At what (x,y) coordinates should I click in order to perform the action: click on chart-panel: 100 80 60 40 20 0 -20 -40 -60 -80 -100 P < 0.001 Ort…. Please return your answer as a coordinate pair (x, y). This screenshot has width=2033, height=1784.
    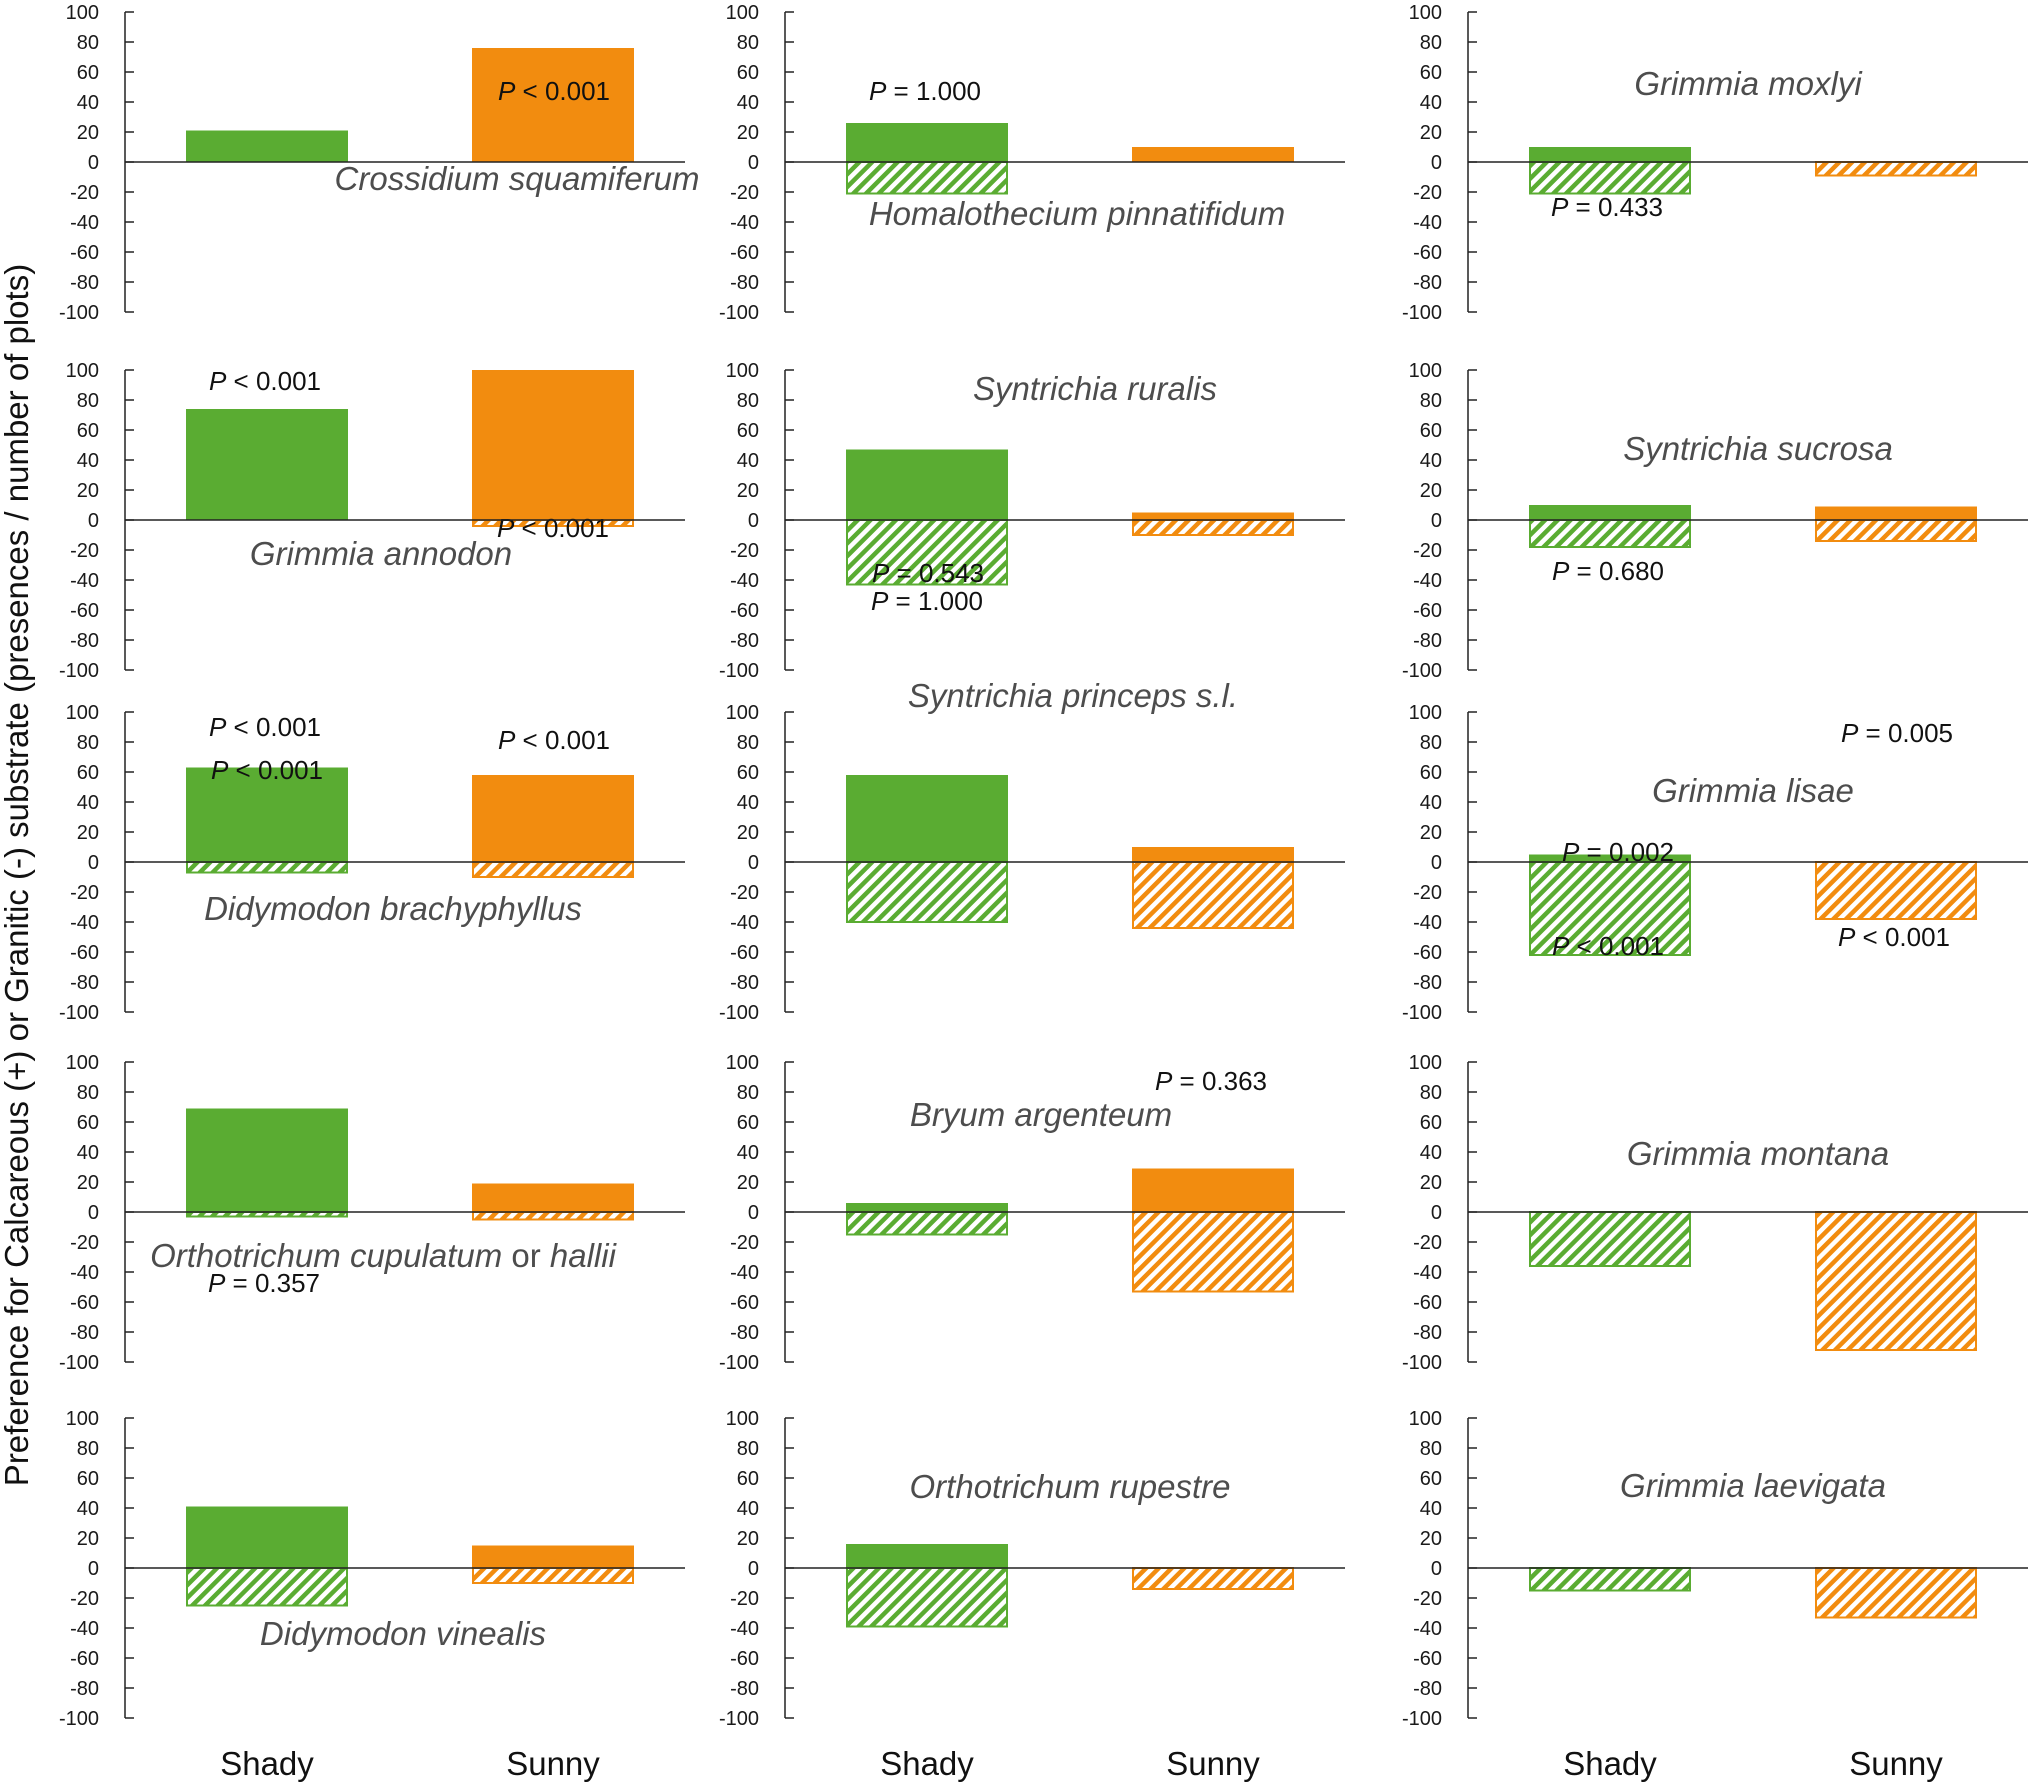
    Looking at the image, I should click on (372, 1064).